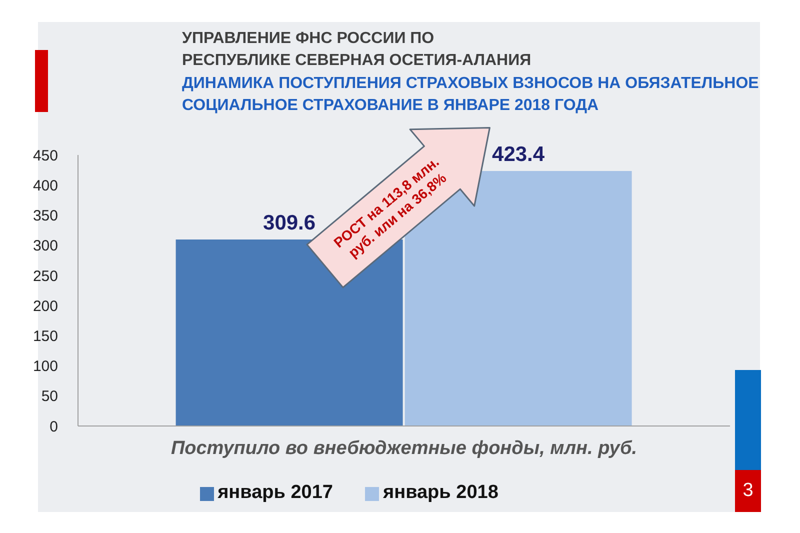 Image resolution: width=800 pixels, height=533 pixels. What do you see at coordinates (440, 492) in the screenshot?
I see `legend-label: январь 2018` at bounding box center [440, 492].